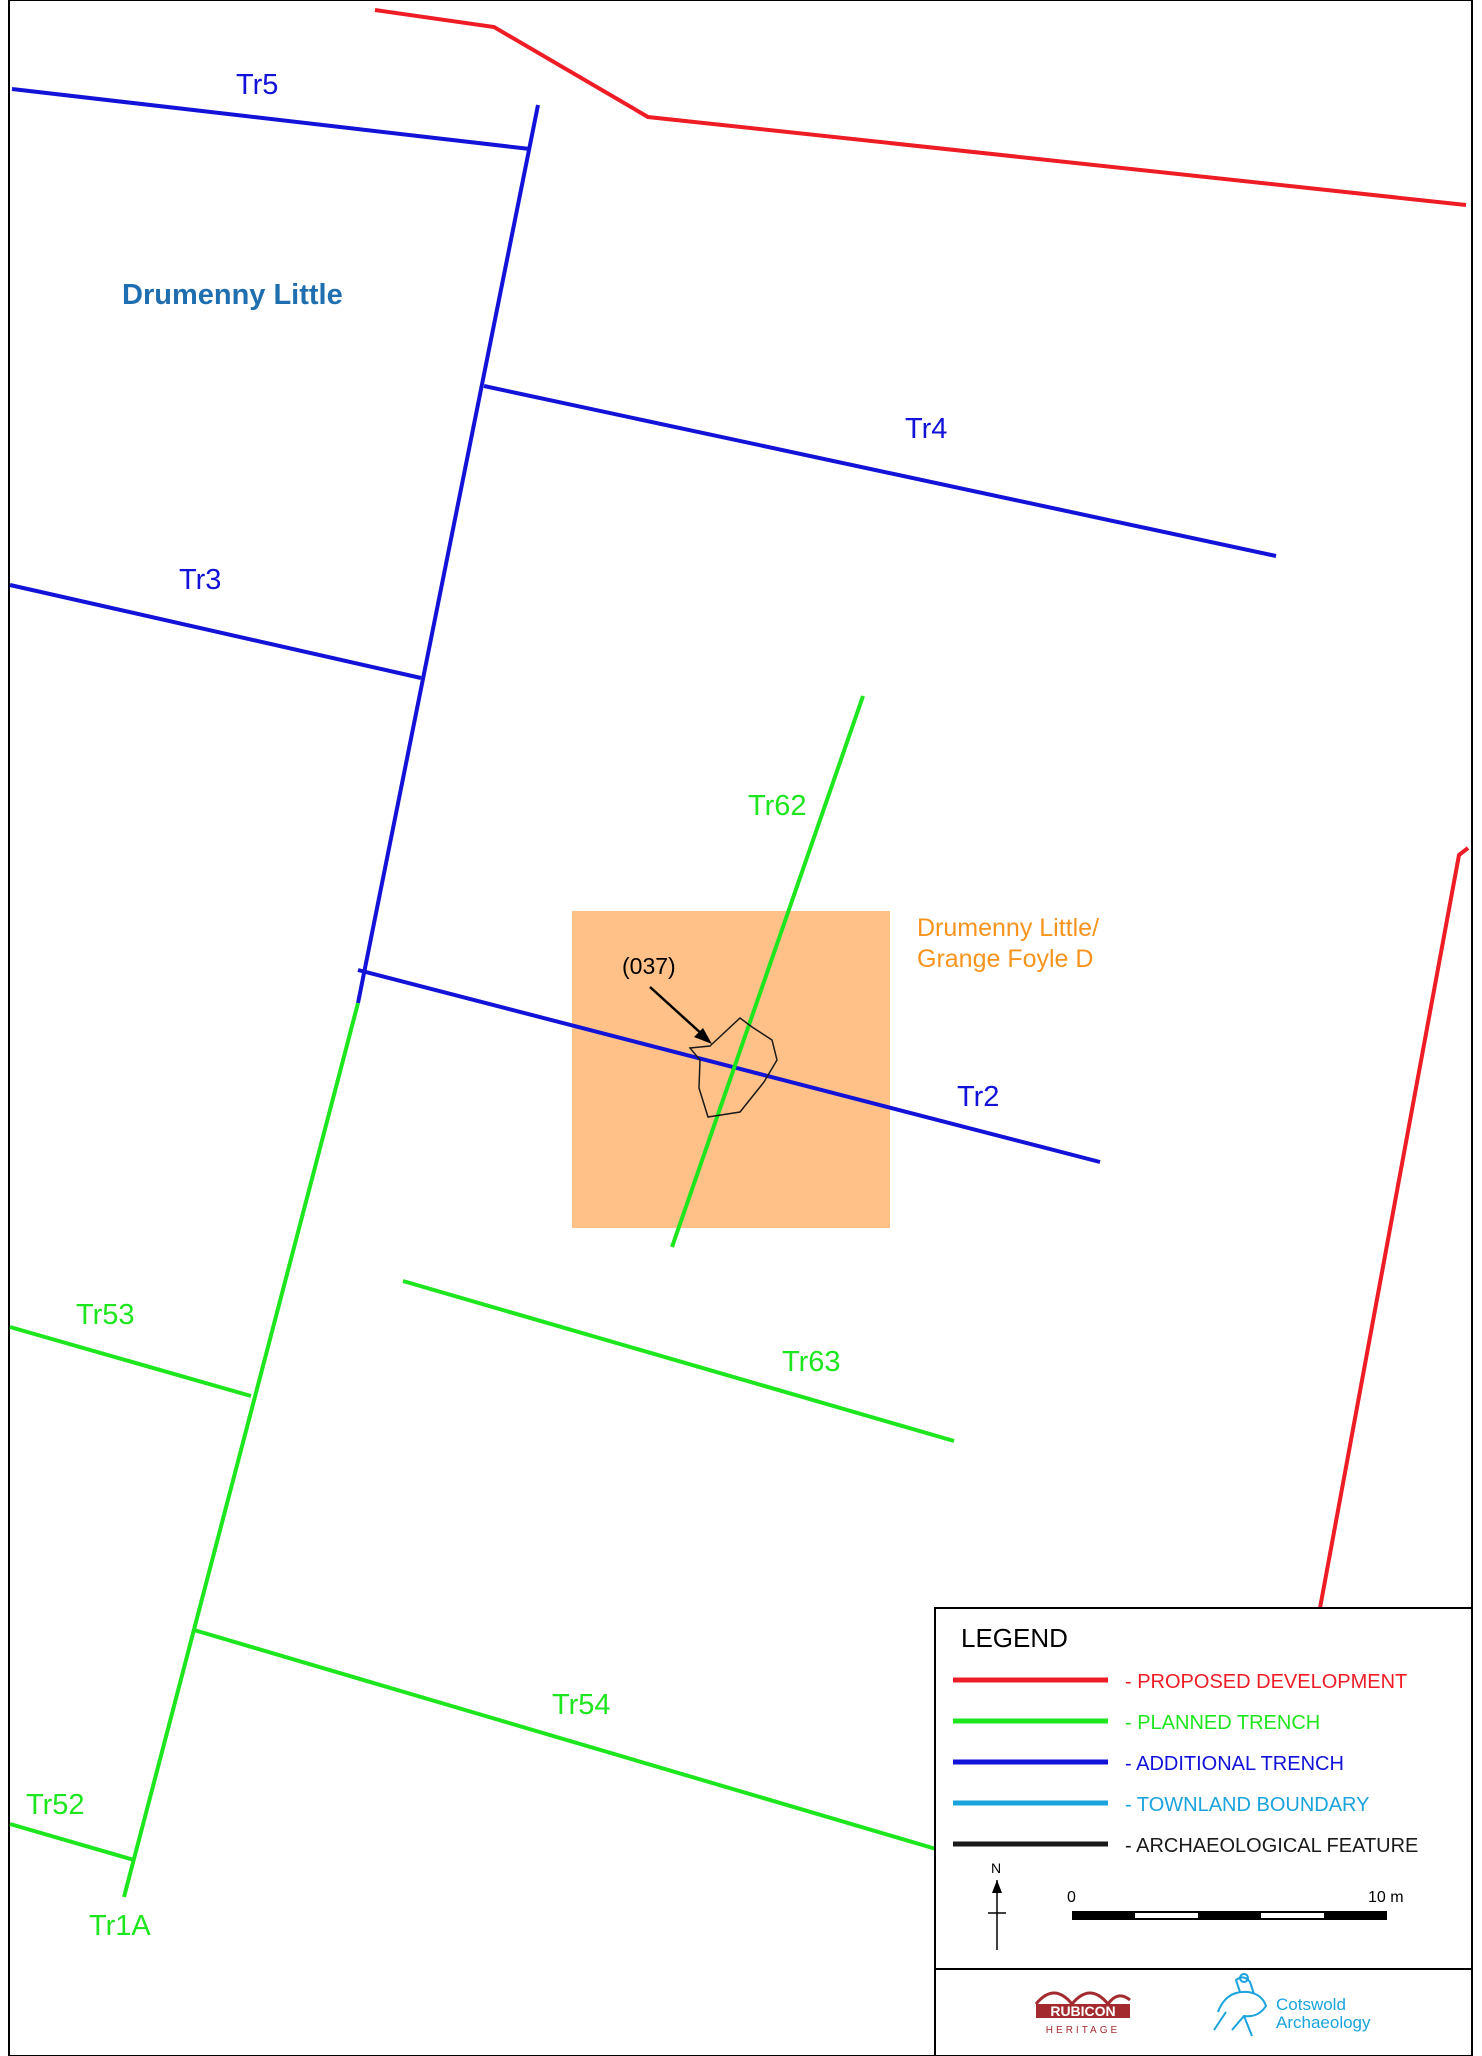  What do you see at coordinates (448, 554) in the screenshot?
I see `trench-main-additional` at bounding box center [448, 554].